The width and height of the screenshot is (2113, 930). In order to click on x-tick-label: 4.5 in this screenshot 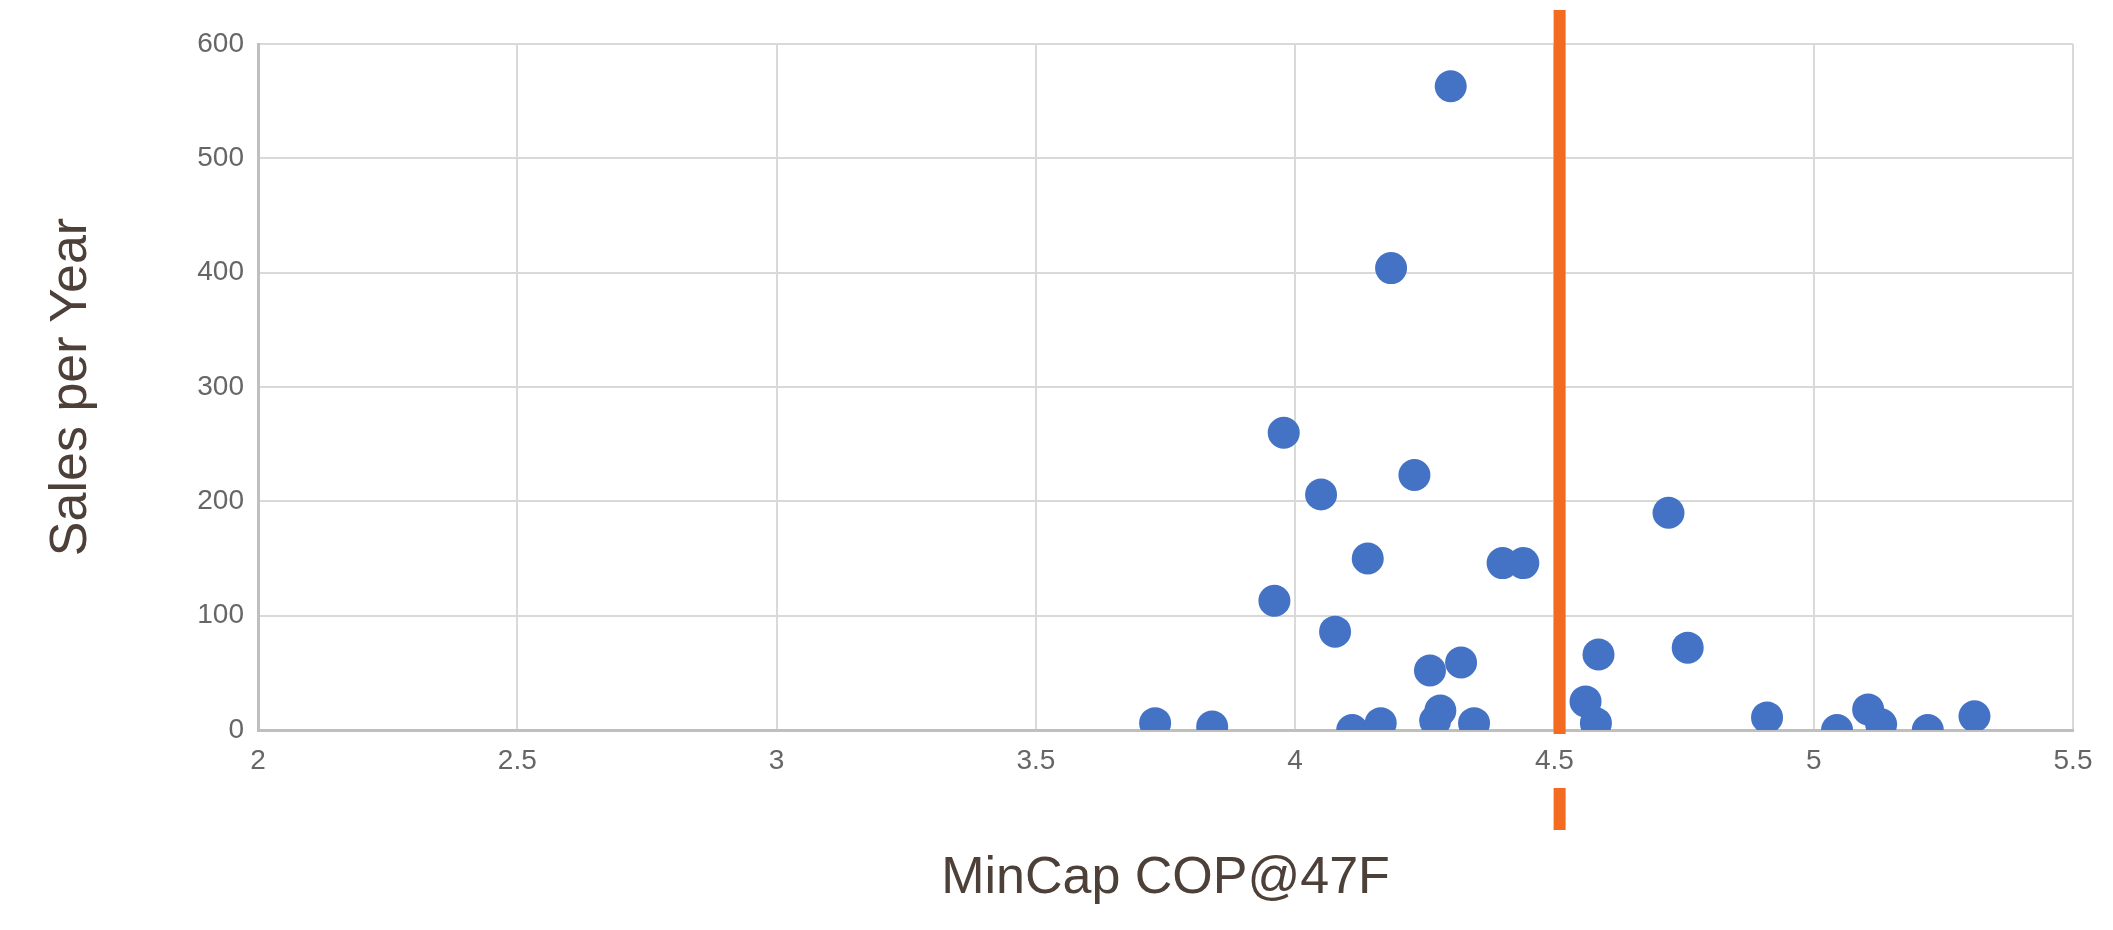, I will do `click(1554, 759)`.